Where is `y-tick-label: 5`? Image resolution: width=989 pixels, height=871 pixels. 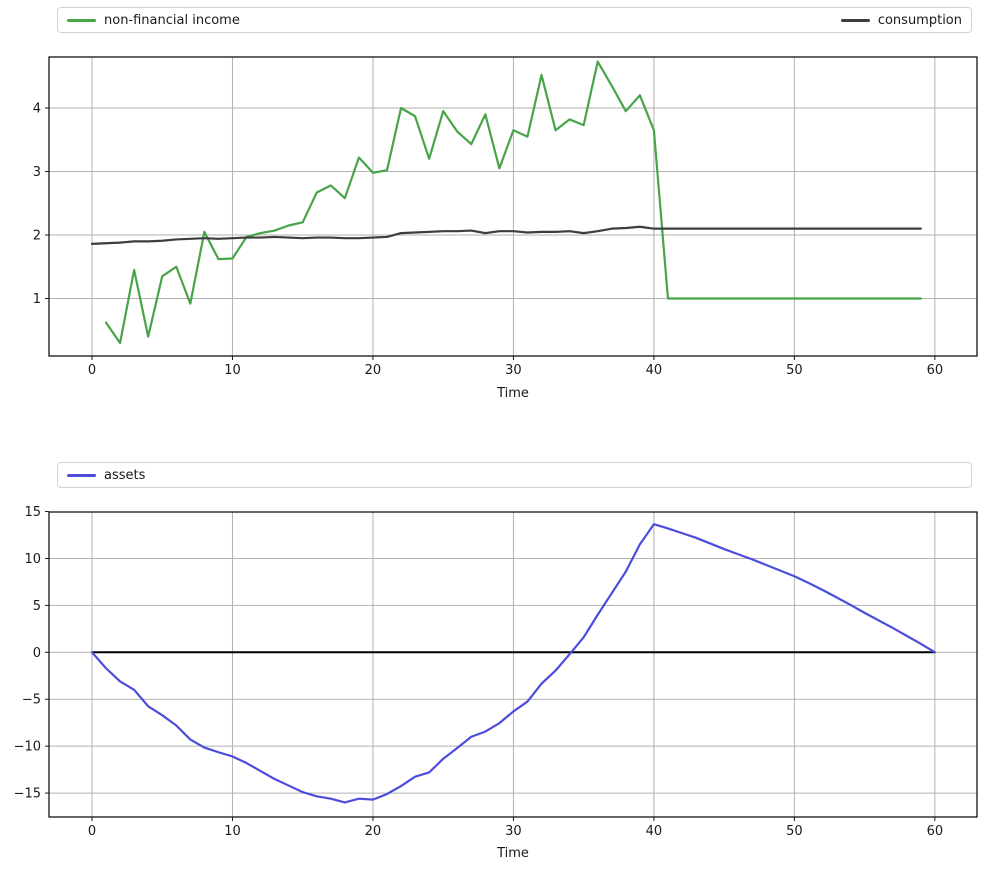 y-tick-label: 5 is located at coordinates (37, 606).